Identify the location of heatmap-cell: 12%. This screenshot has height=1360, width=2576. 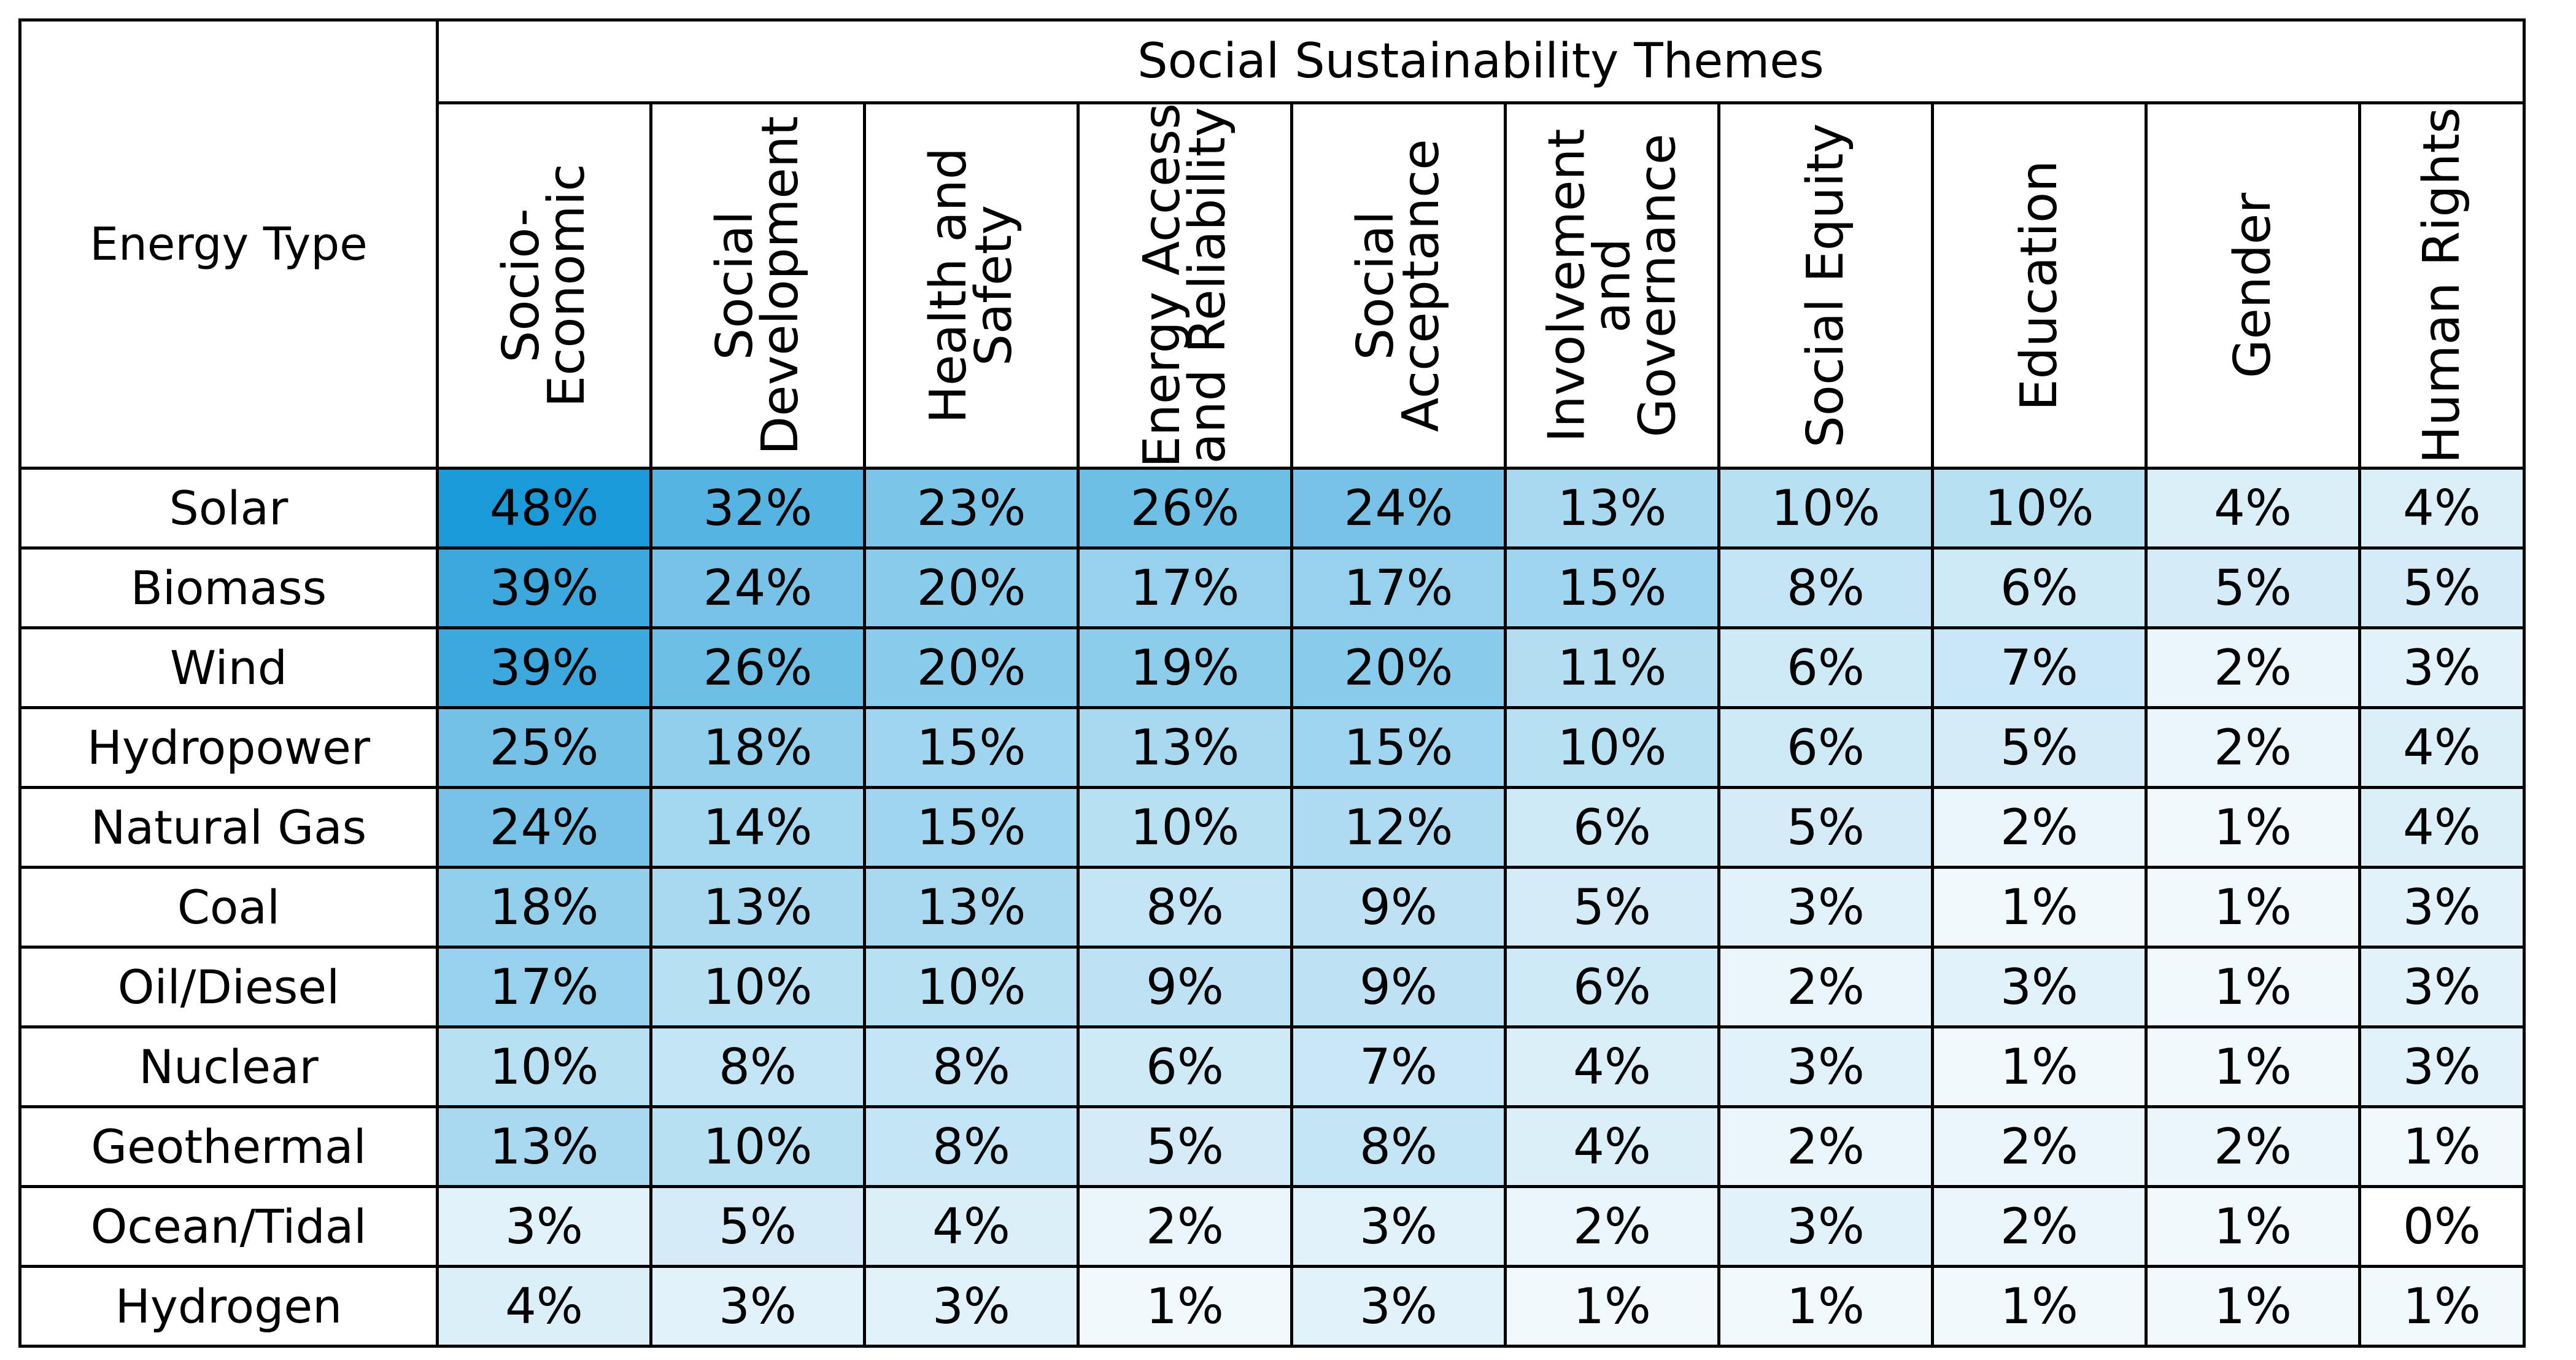
(1398, 827).